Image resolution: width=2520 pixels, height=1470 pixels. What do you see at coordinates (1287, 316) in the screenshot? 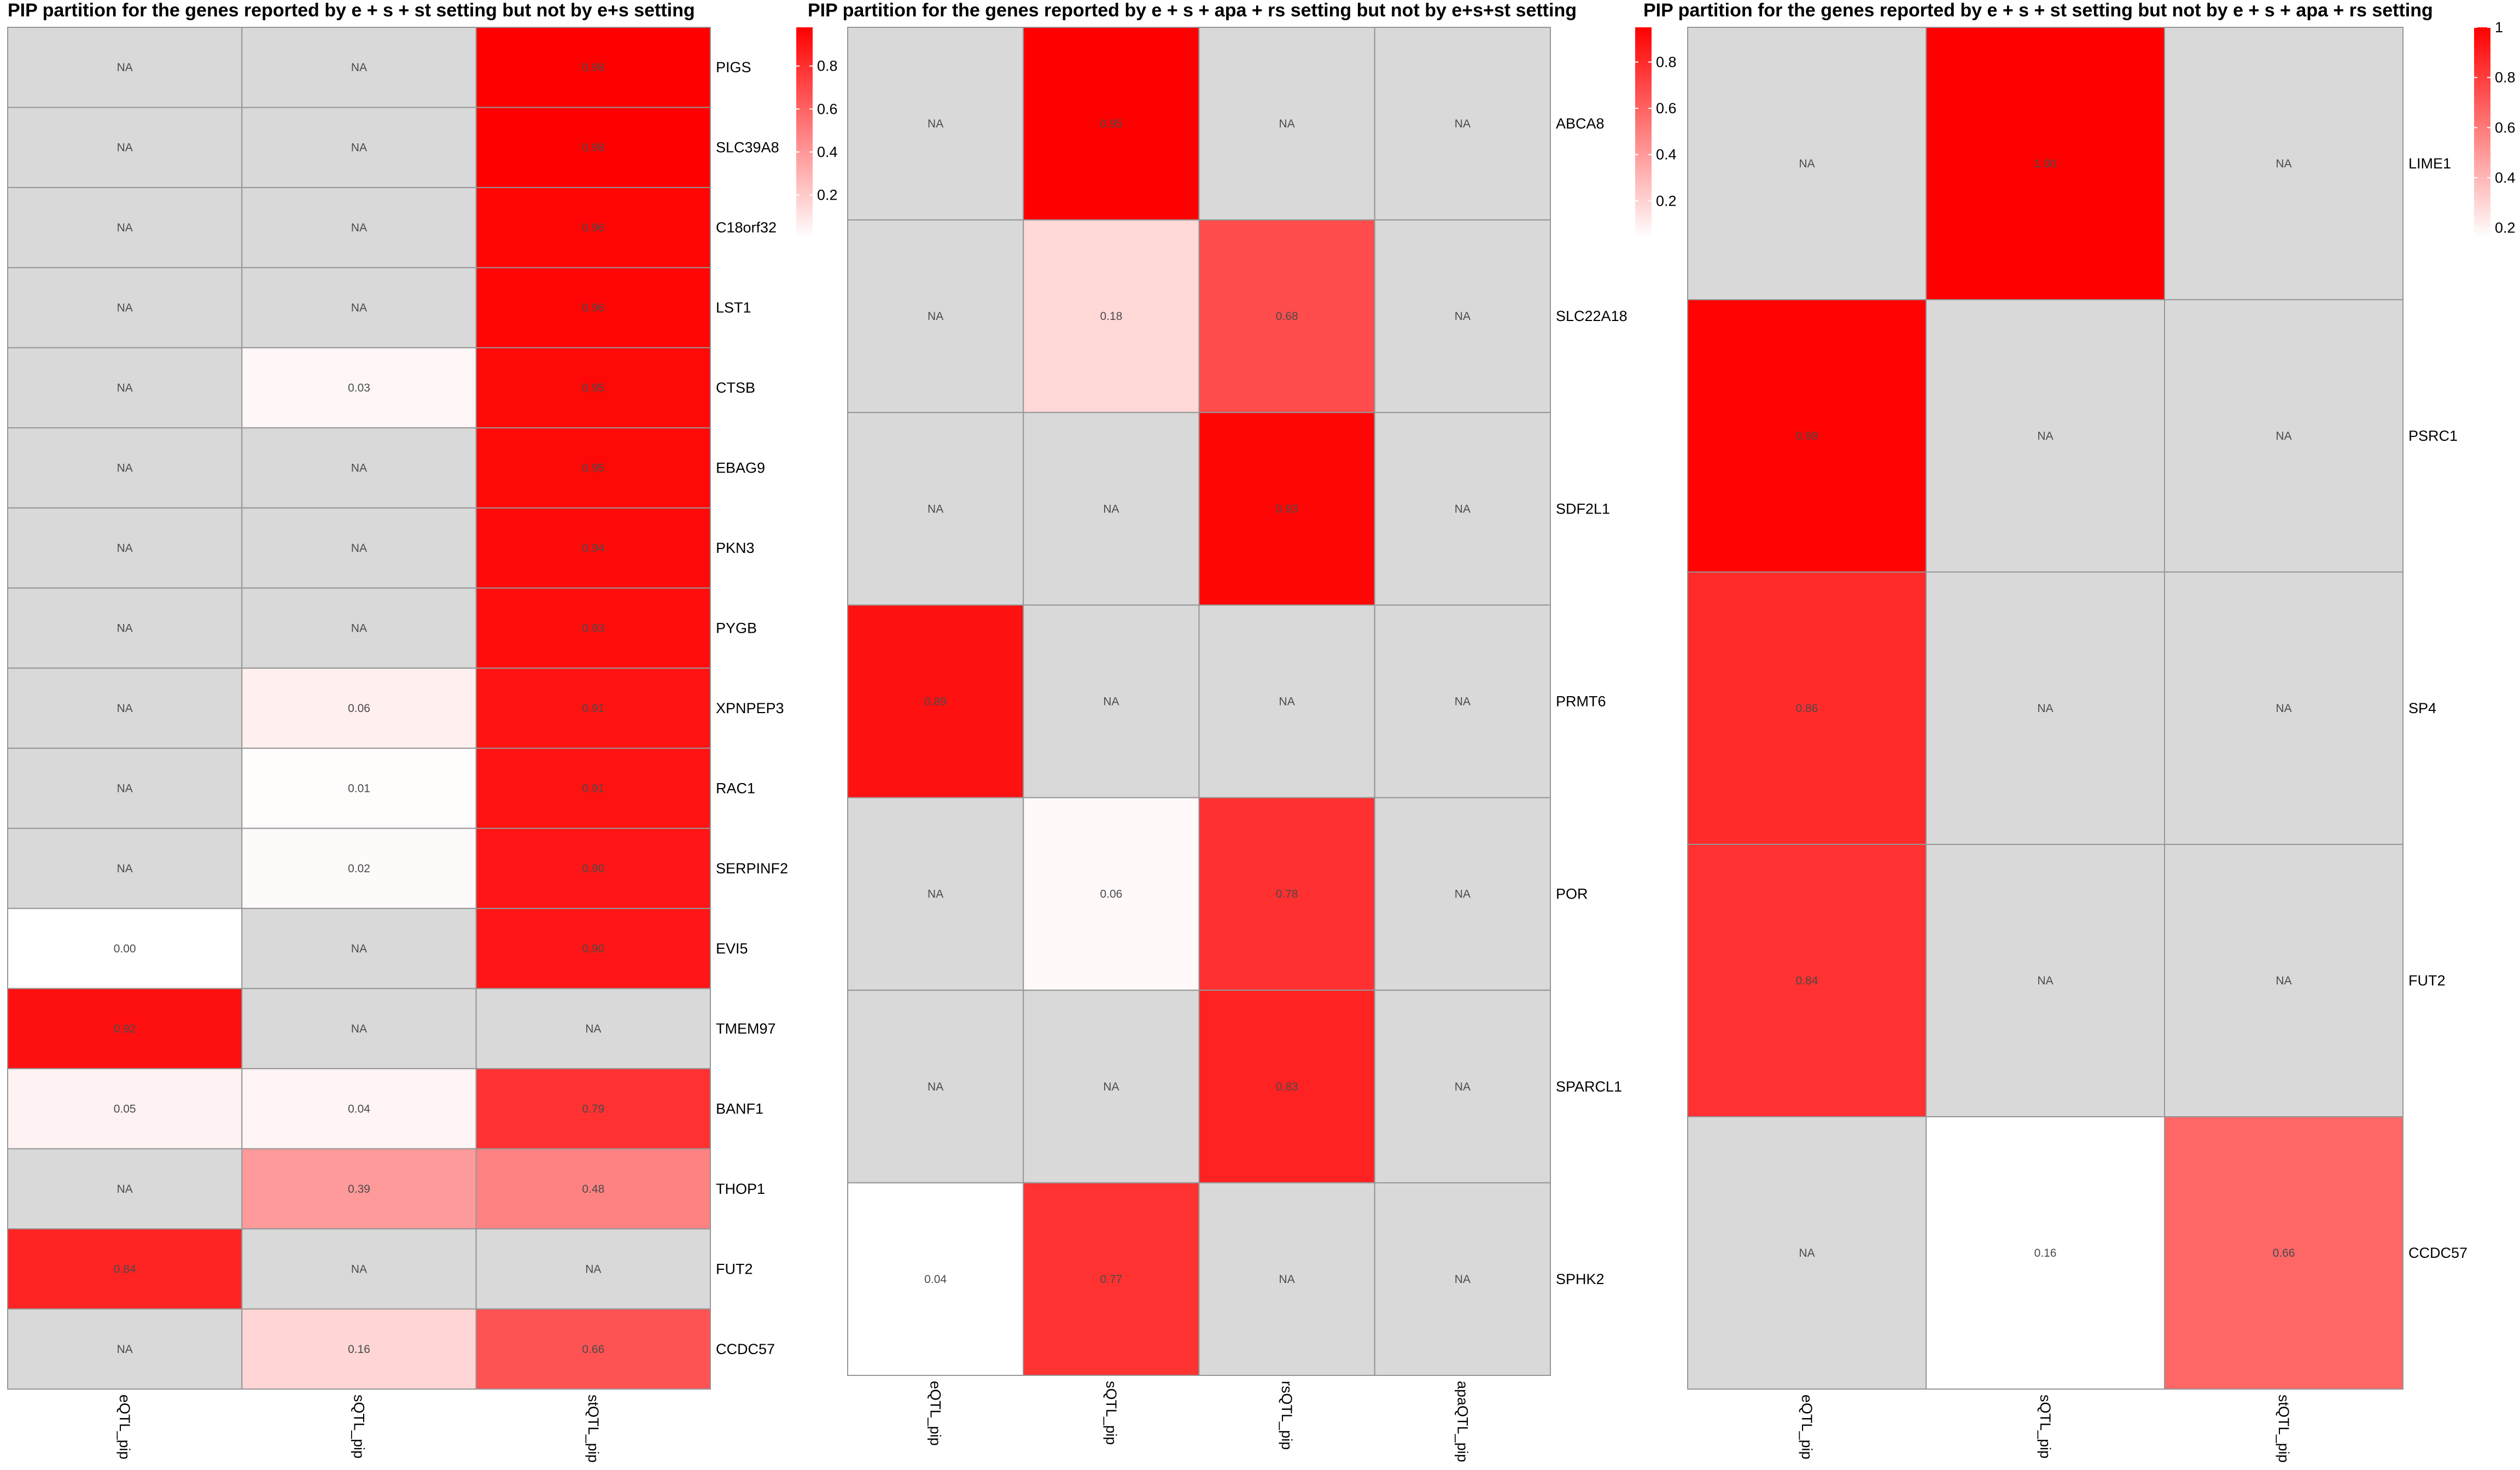
I see `cell-value: 0.68` at bounding box center [1287, 316].